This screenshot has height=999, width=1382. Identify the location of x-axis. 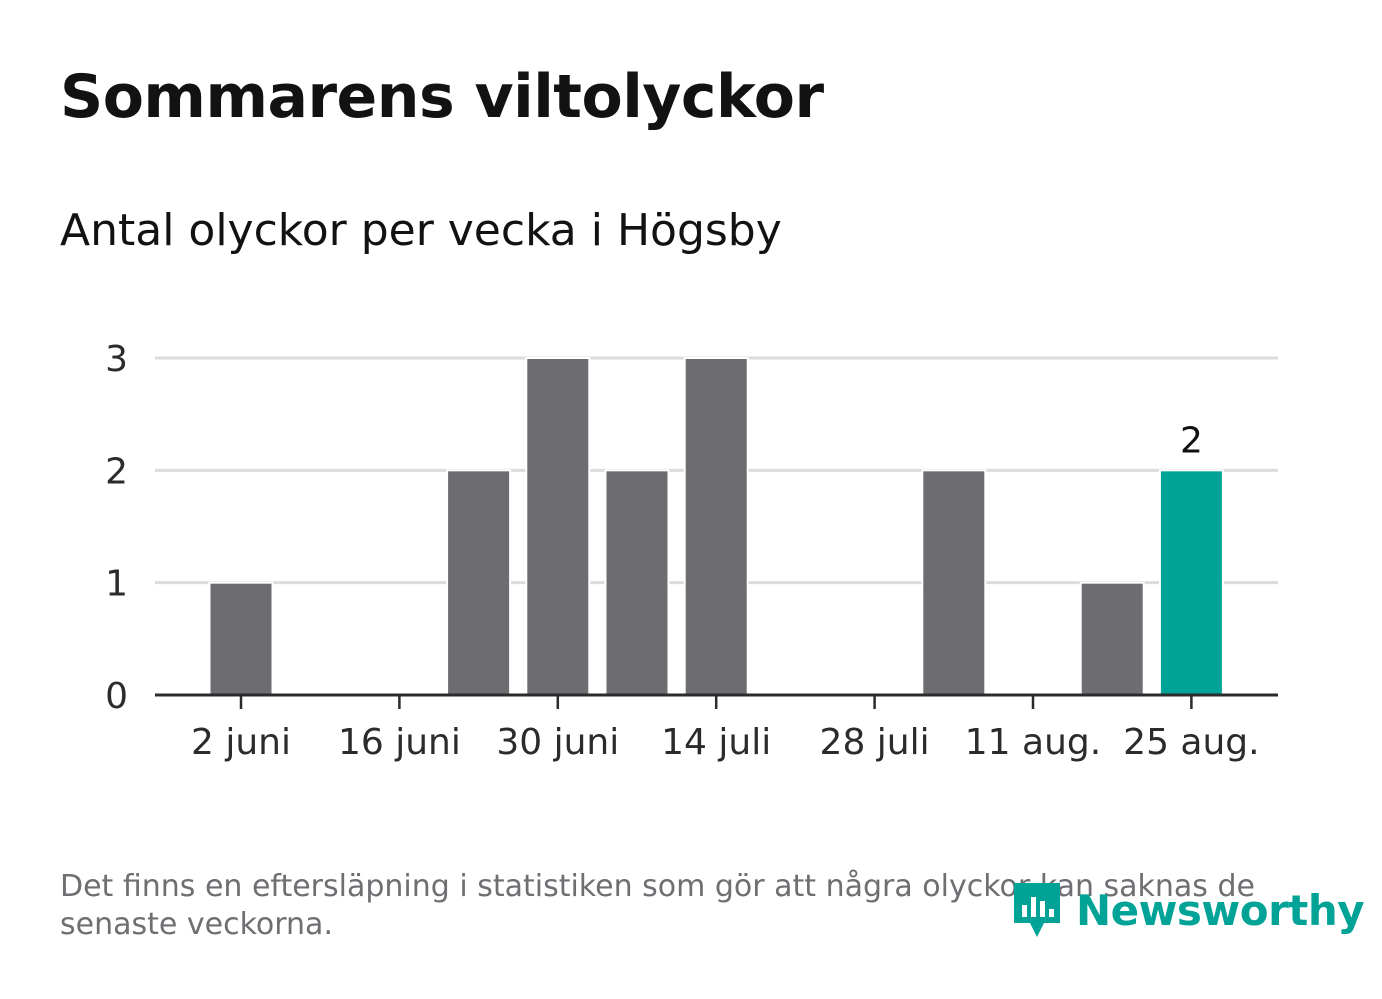
(716, 701).